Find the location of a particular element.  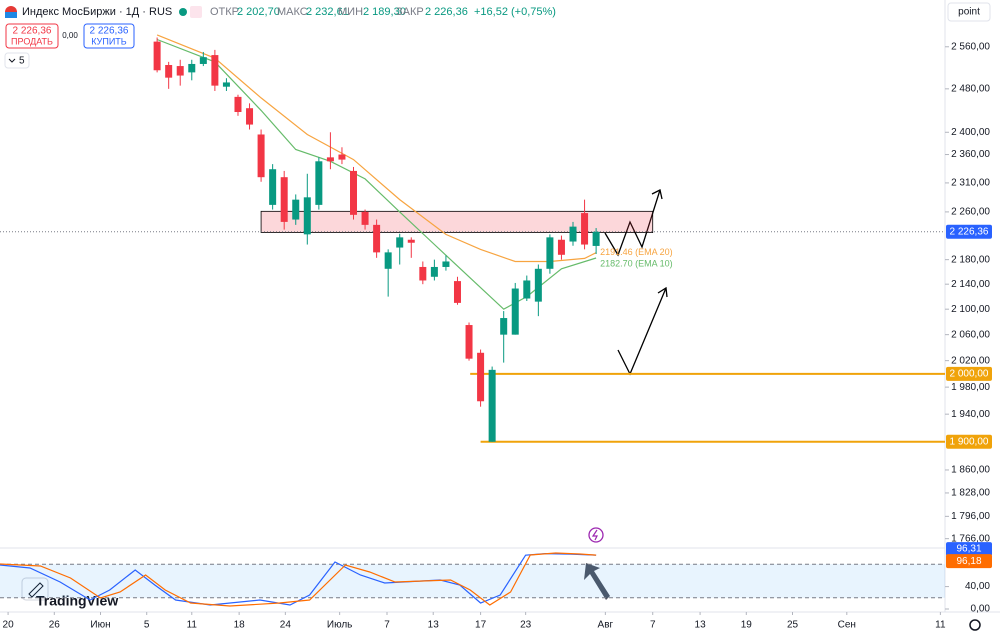

zone is located at coordinates (457, 221).